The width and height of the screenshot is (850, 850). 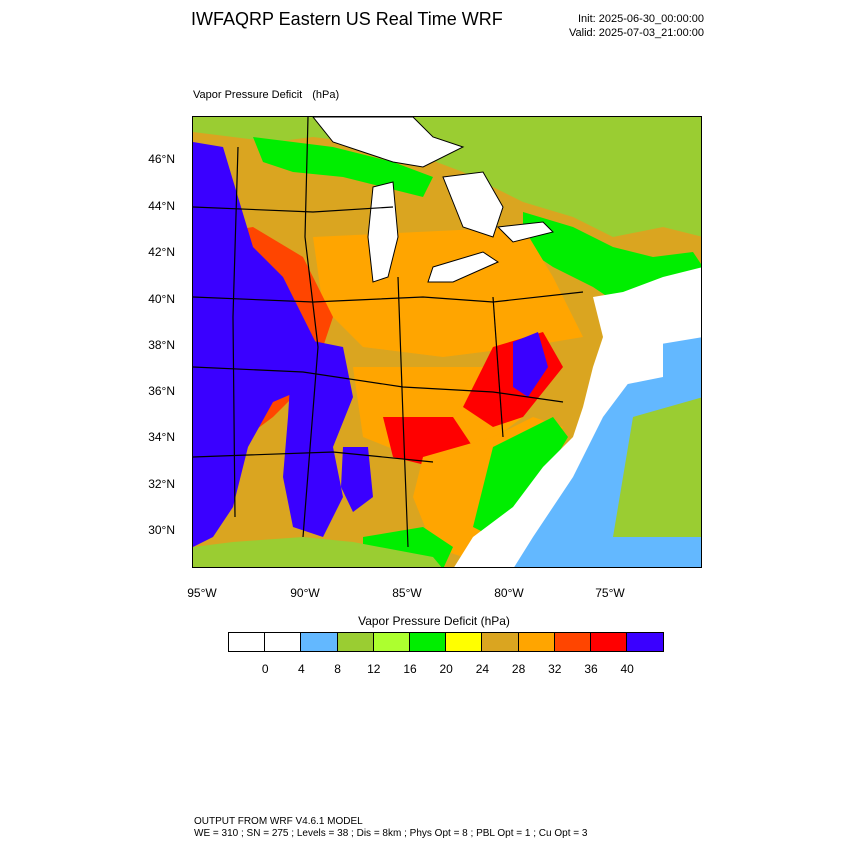 What do you see at coordinates (258, 344) in the screenshot?
I see `purple-west-plains` at bounding box center [258, 344].